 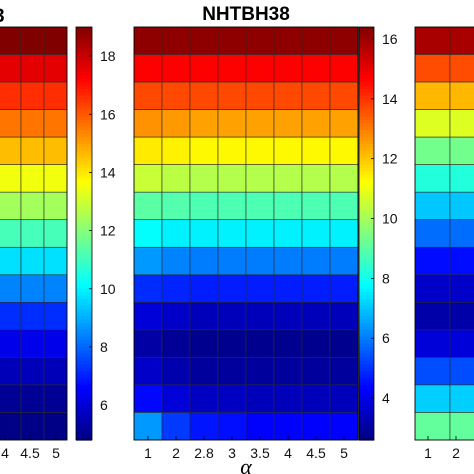 What do you see at coordinates (386, 278) in the screenshot?
I see `colorbar-tick-label: 8` at bounding box center [386, 278].